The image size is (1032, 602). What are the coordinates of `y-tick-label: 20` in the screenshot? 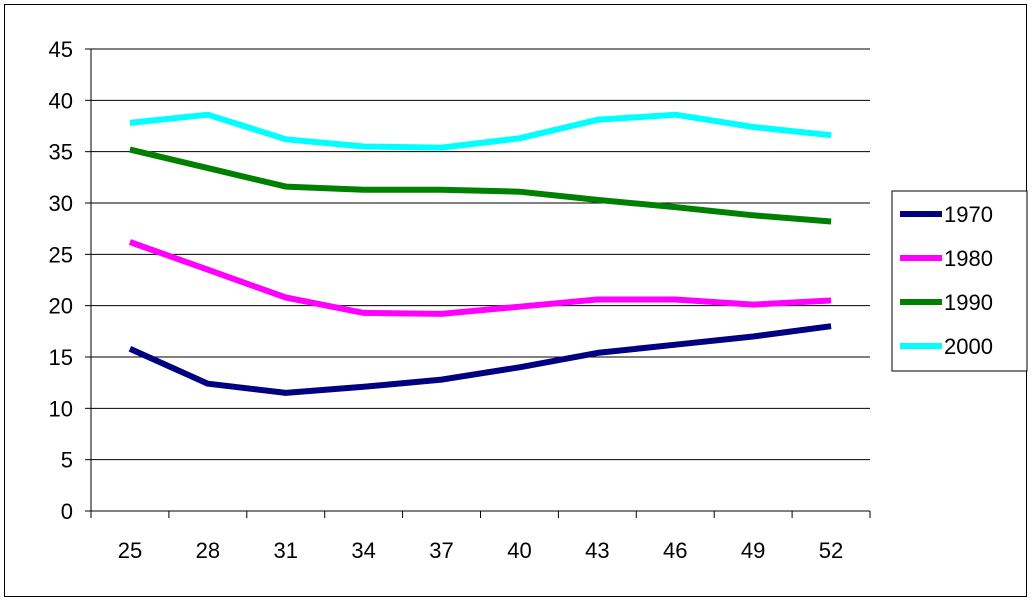 It's located at (61, 306).